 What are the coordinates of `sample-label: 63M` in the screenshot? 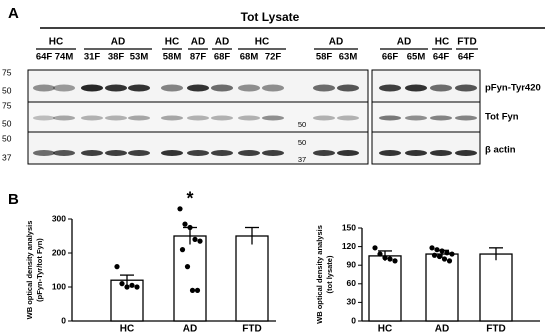 It's located at (348, 57).